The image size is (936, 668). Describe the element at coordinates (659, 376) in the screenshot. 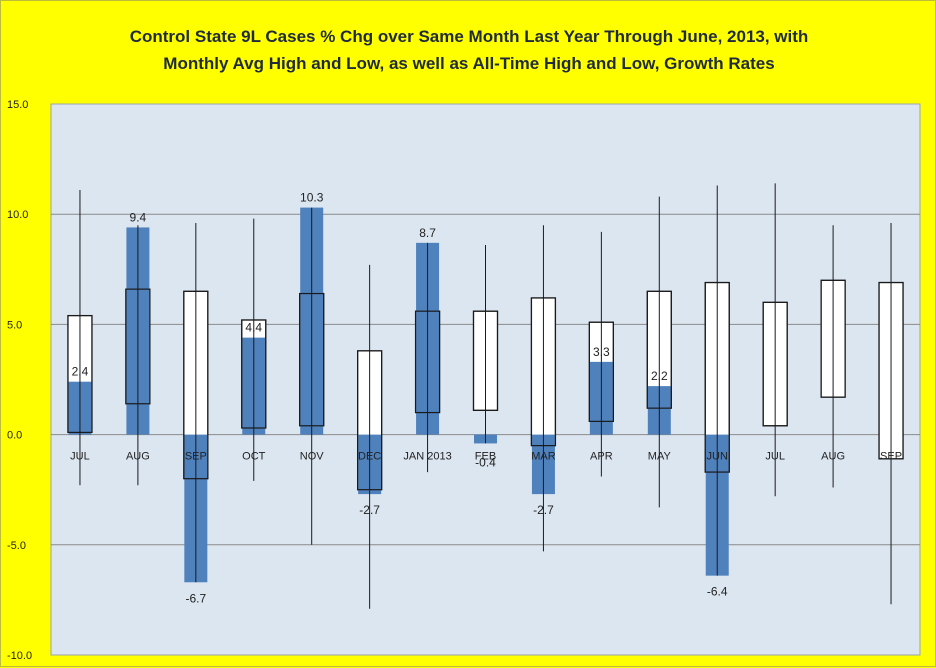

I see `data-label: 2.2` at that location.